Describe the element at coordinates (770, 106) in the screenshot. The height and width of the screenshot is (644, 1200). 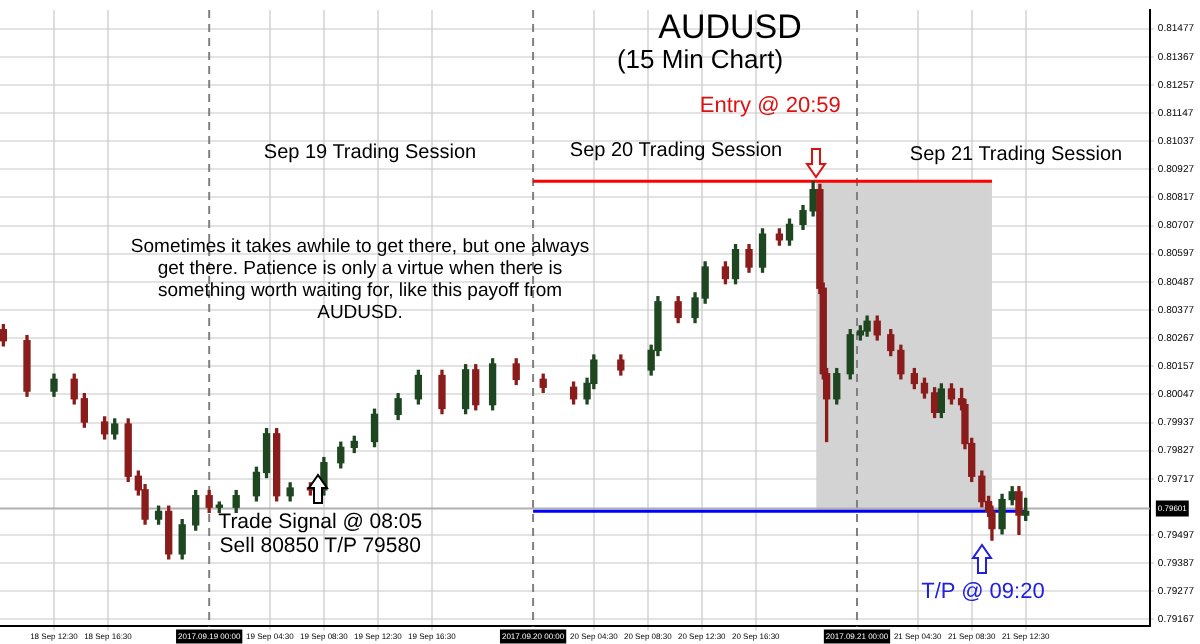
I see `annotation: Entry @ 20:59` at that location.